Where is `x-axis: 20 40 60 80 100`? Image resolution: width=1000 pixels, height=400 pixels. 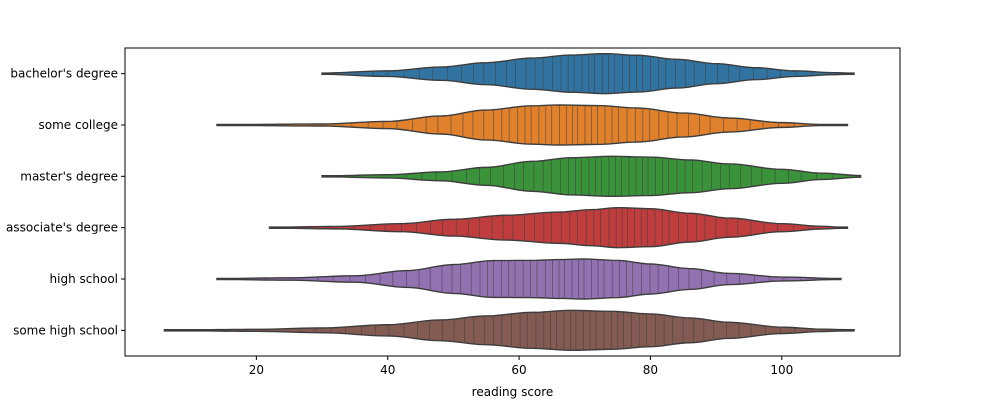 x-axis: 20 40 60 80 100 is located at coordinates (521, 366).